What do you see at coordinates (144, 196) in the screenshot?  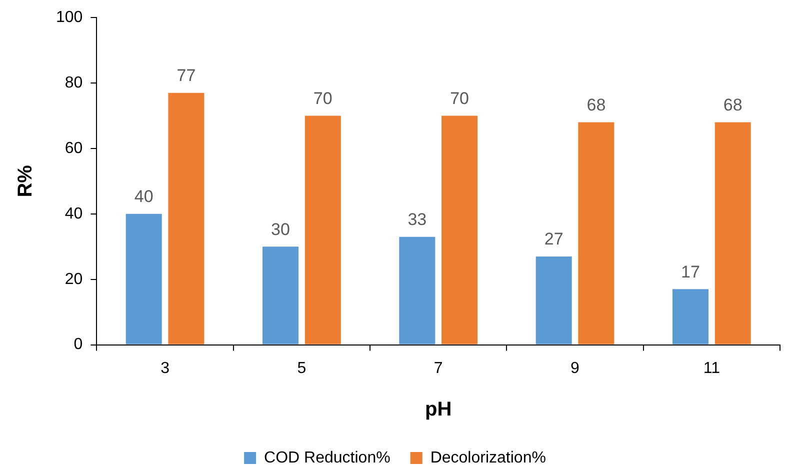 I see `data-label: 40` at bounding box center [144, 196].